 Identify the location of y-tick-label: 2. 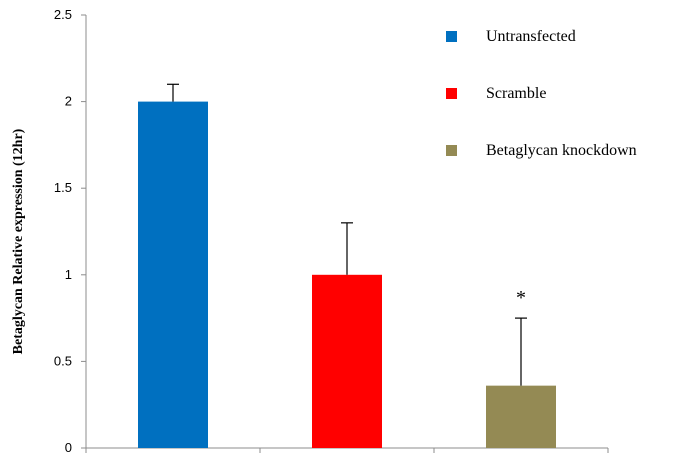
(68, 101).